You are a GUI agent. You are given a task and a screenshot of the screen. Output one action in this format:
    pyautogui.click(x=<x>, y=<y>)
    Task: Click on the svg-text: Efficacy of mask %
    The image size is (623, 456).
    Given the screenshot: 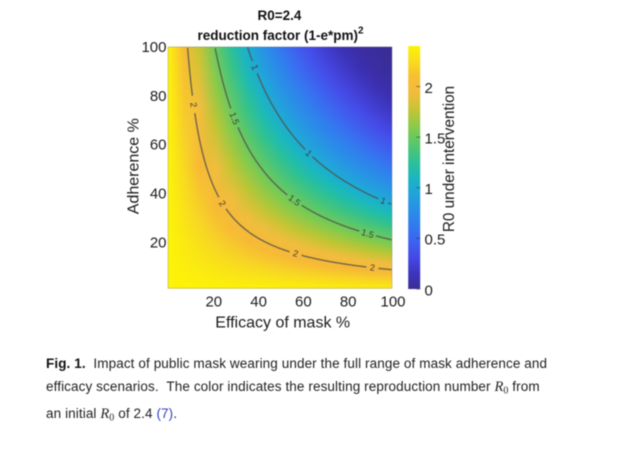 What is the action you would take?
    pyautogui.click(x=282, y=323)
    